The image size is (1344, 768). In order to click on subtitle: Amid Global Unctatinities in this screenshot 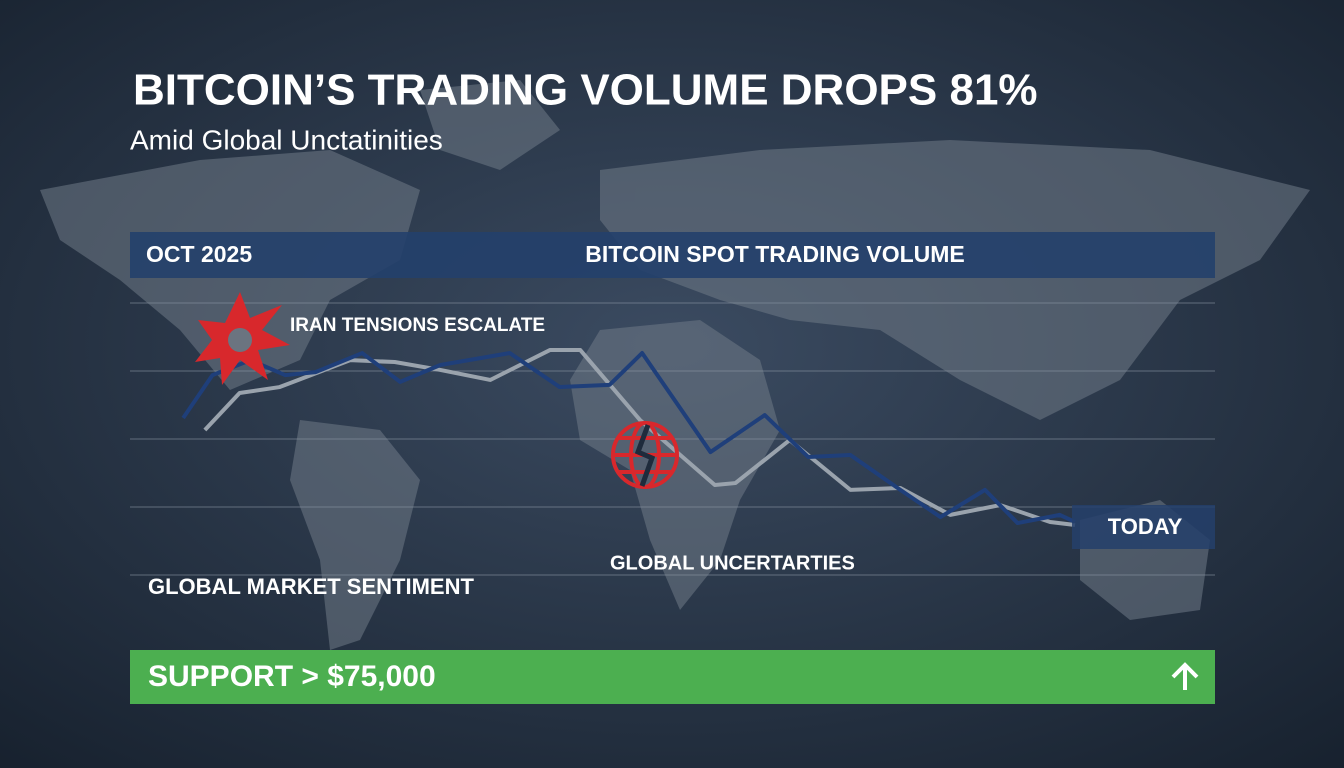, I will do `click(286, 139)`.